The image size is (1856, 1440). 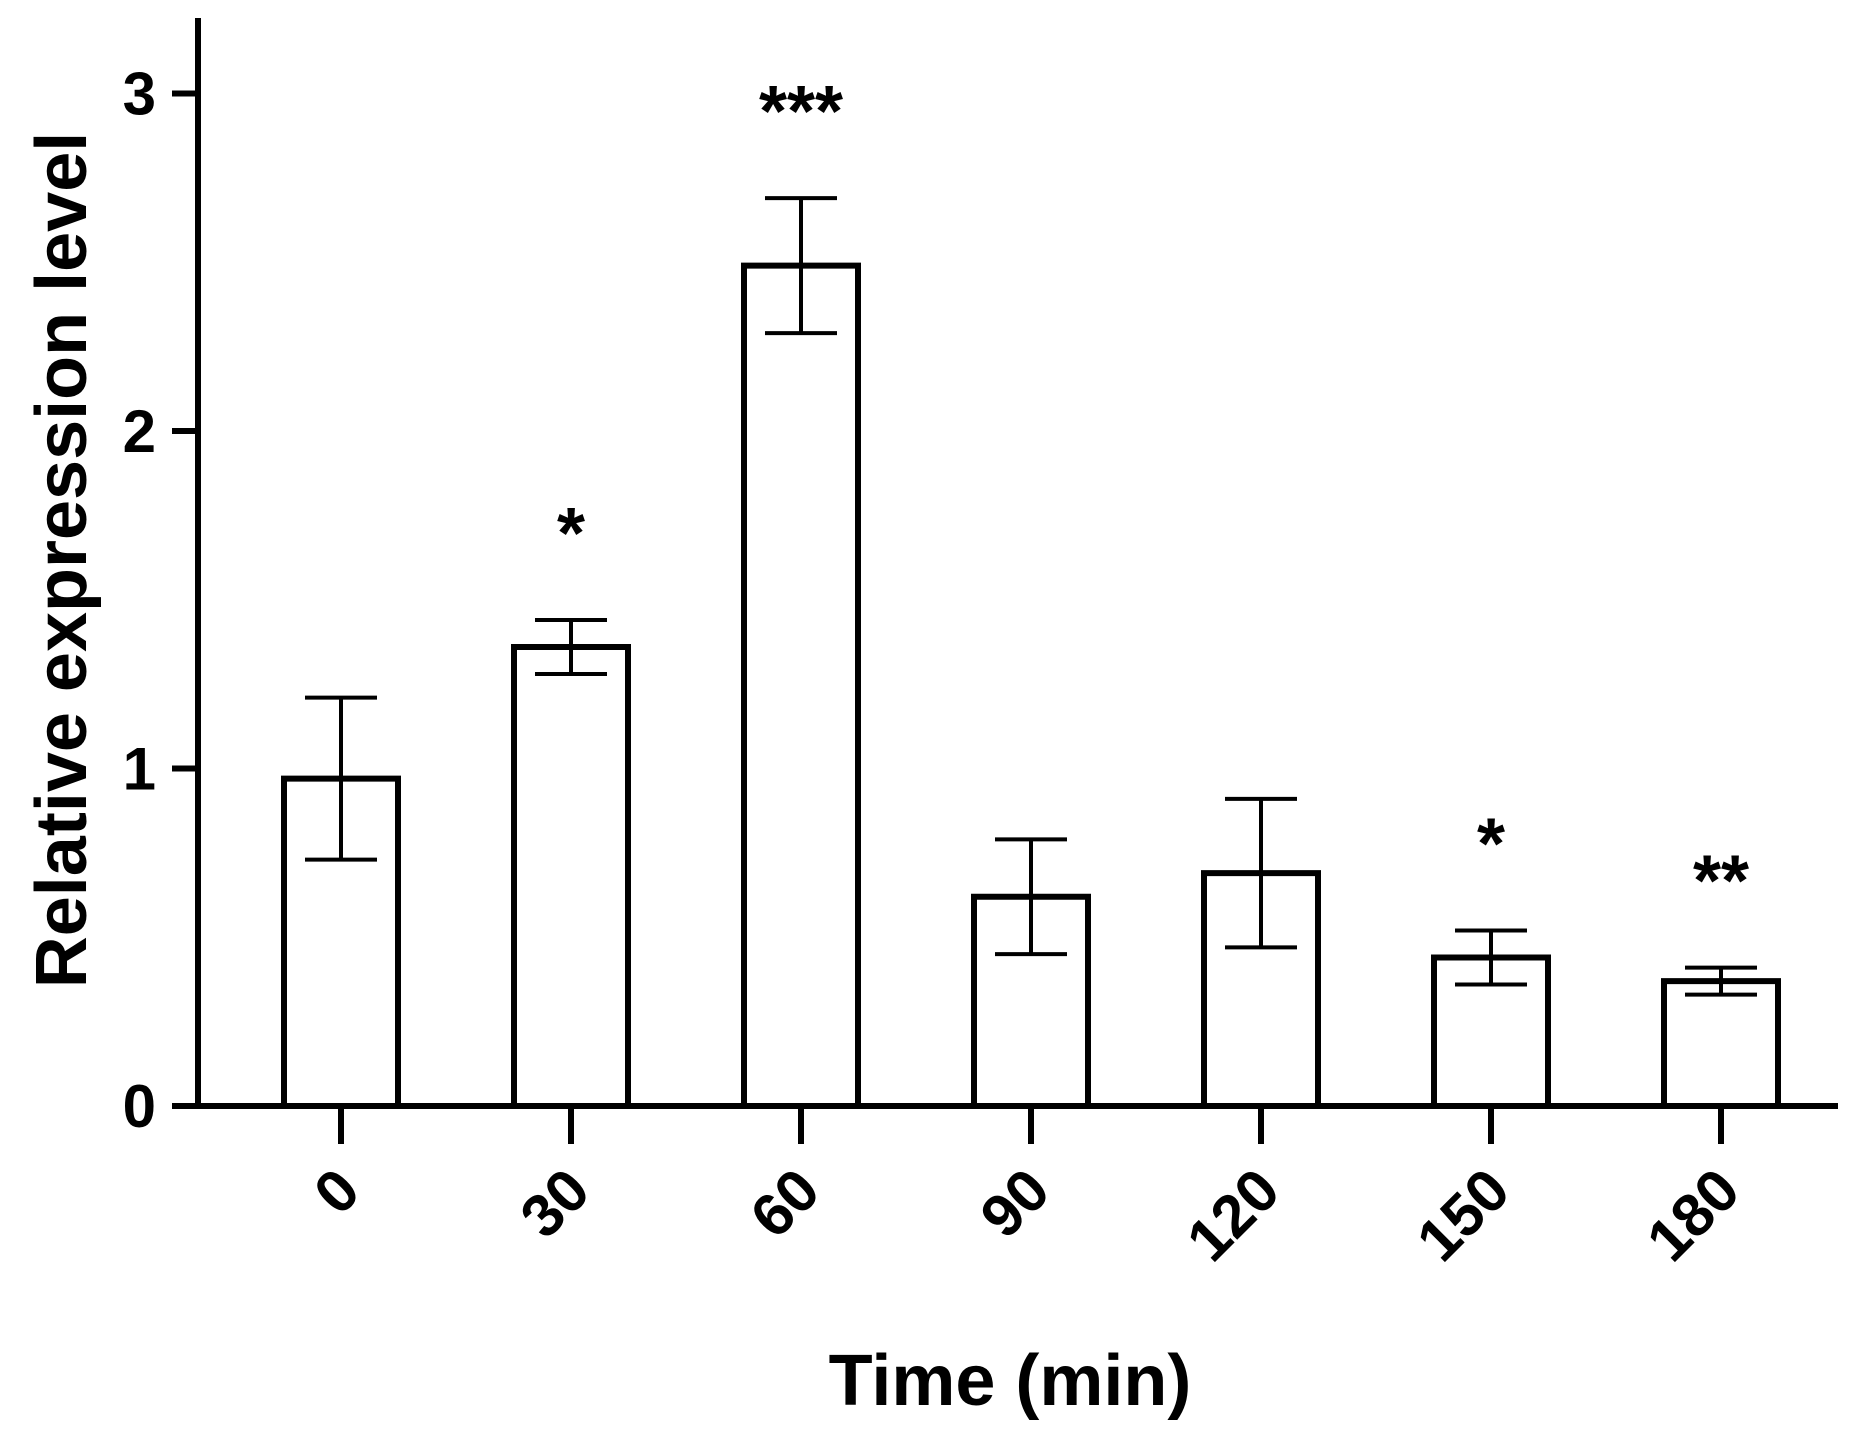 What do you see at coordinates (160, 600) in the screenshot?
I see `y-ticks-layer: 0 1 2 3` at bounding box center [160, 600].